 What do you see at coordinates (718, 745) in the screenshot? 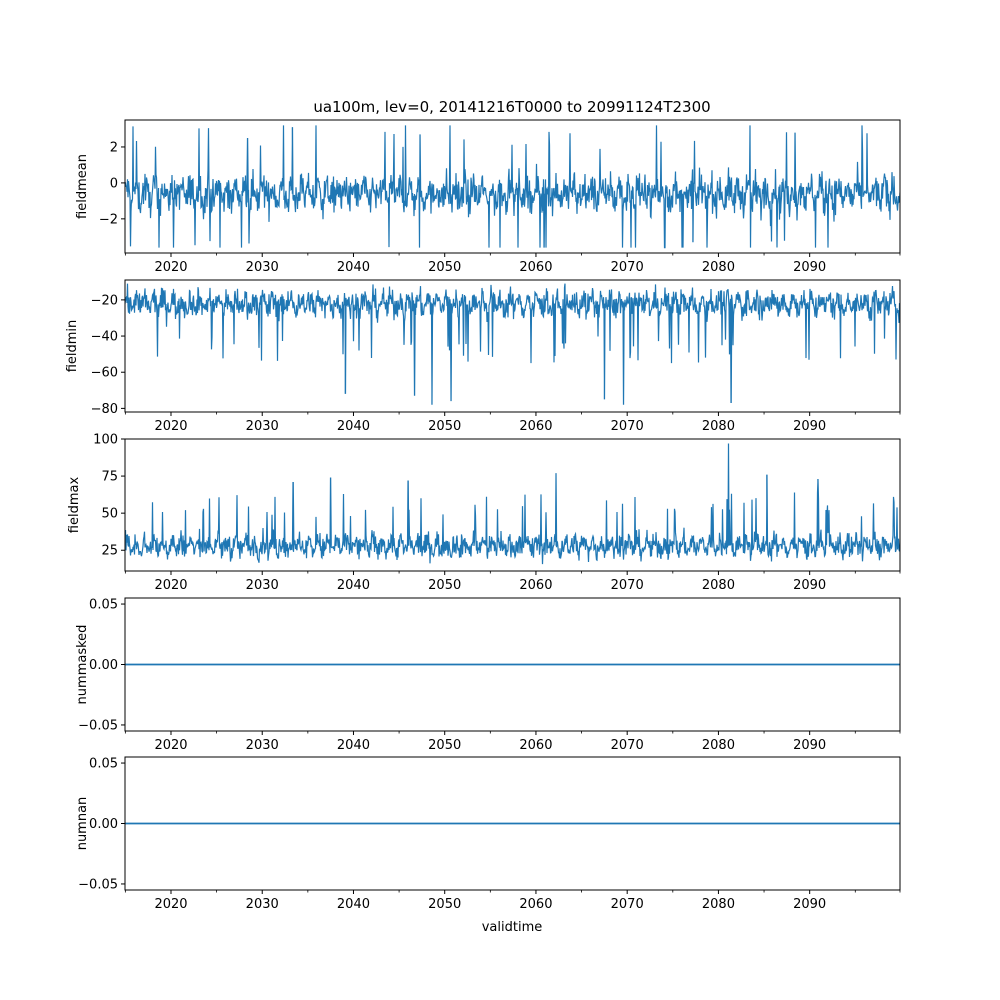
I see `x-tick-label-nummasked-2080: 2080` at bounding box center [718, 745].